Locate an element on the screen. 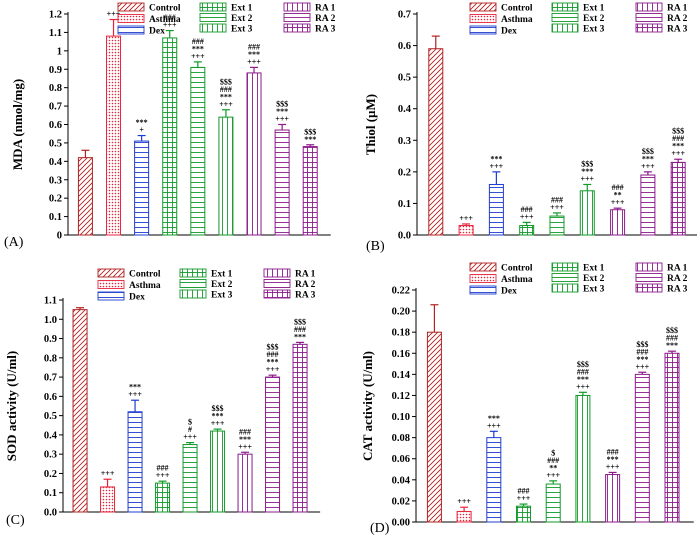  legend-label-ext1: Ext 1 is located at coordinates (594, 269).